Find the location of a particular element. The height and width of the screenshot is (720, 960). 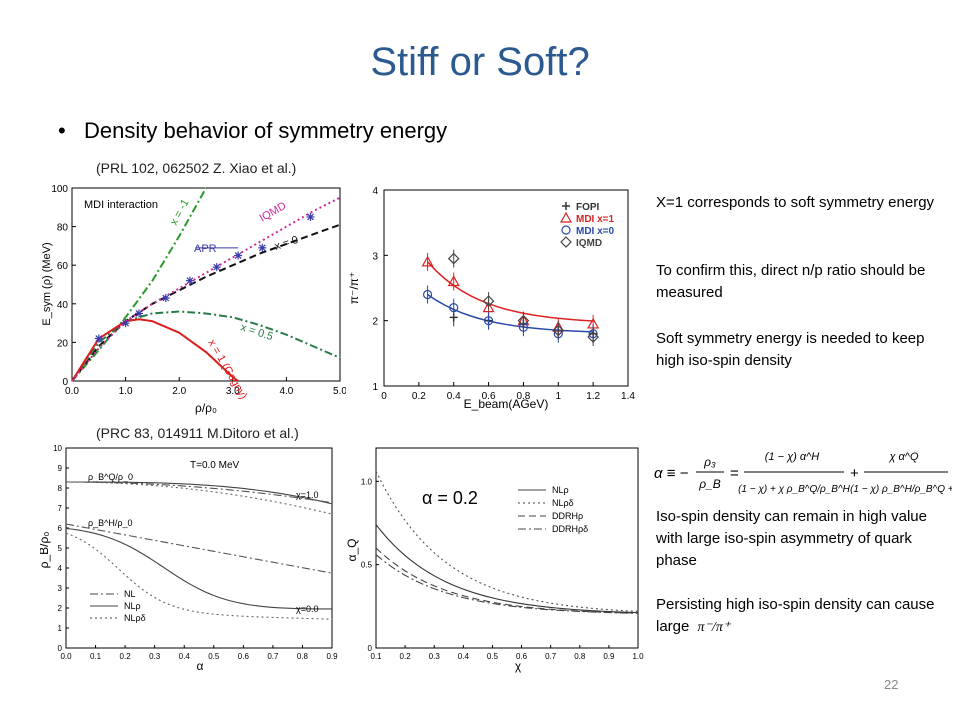

y-tick-label: 40 is located at coordinates (63, 305).